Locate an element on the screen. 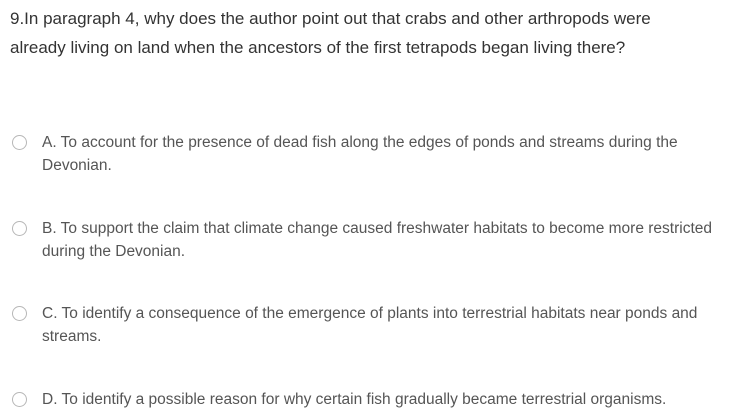 This screenshot has height=420, width=755. radio-button-c-icon is located at coordinates (19, 313).